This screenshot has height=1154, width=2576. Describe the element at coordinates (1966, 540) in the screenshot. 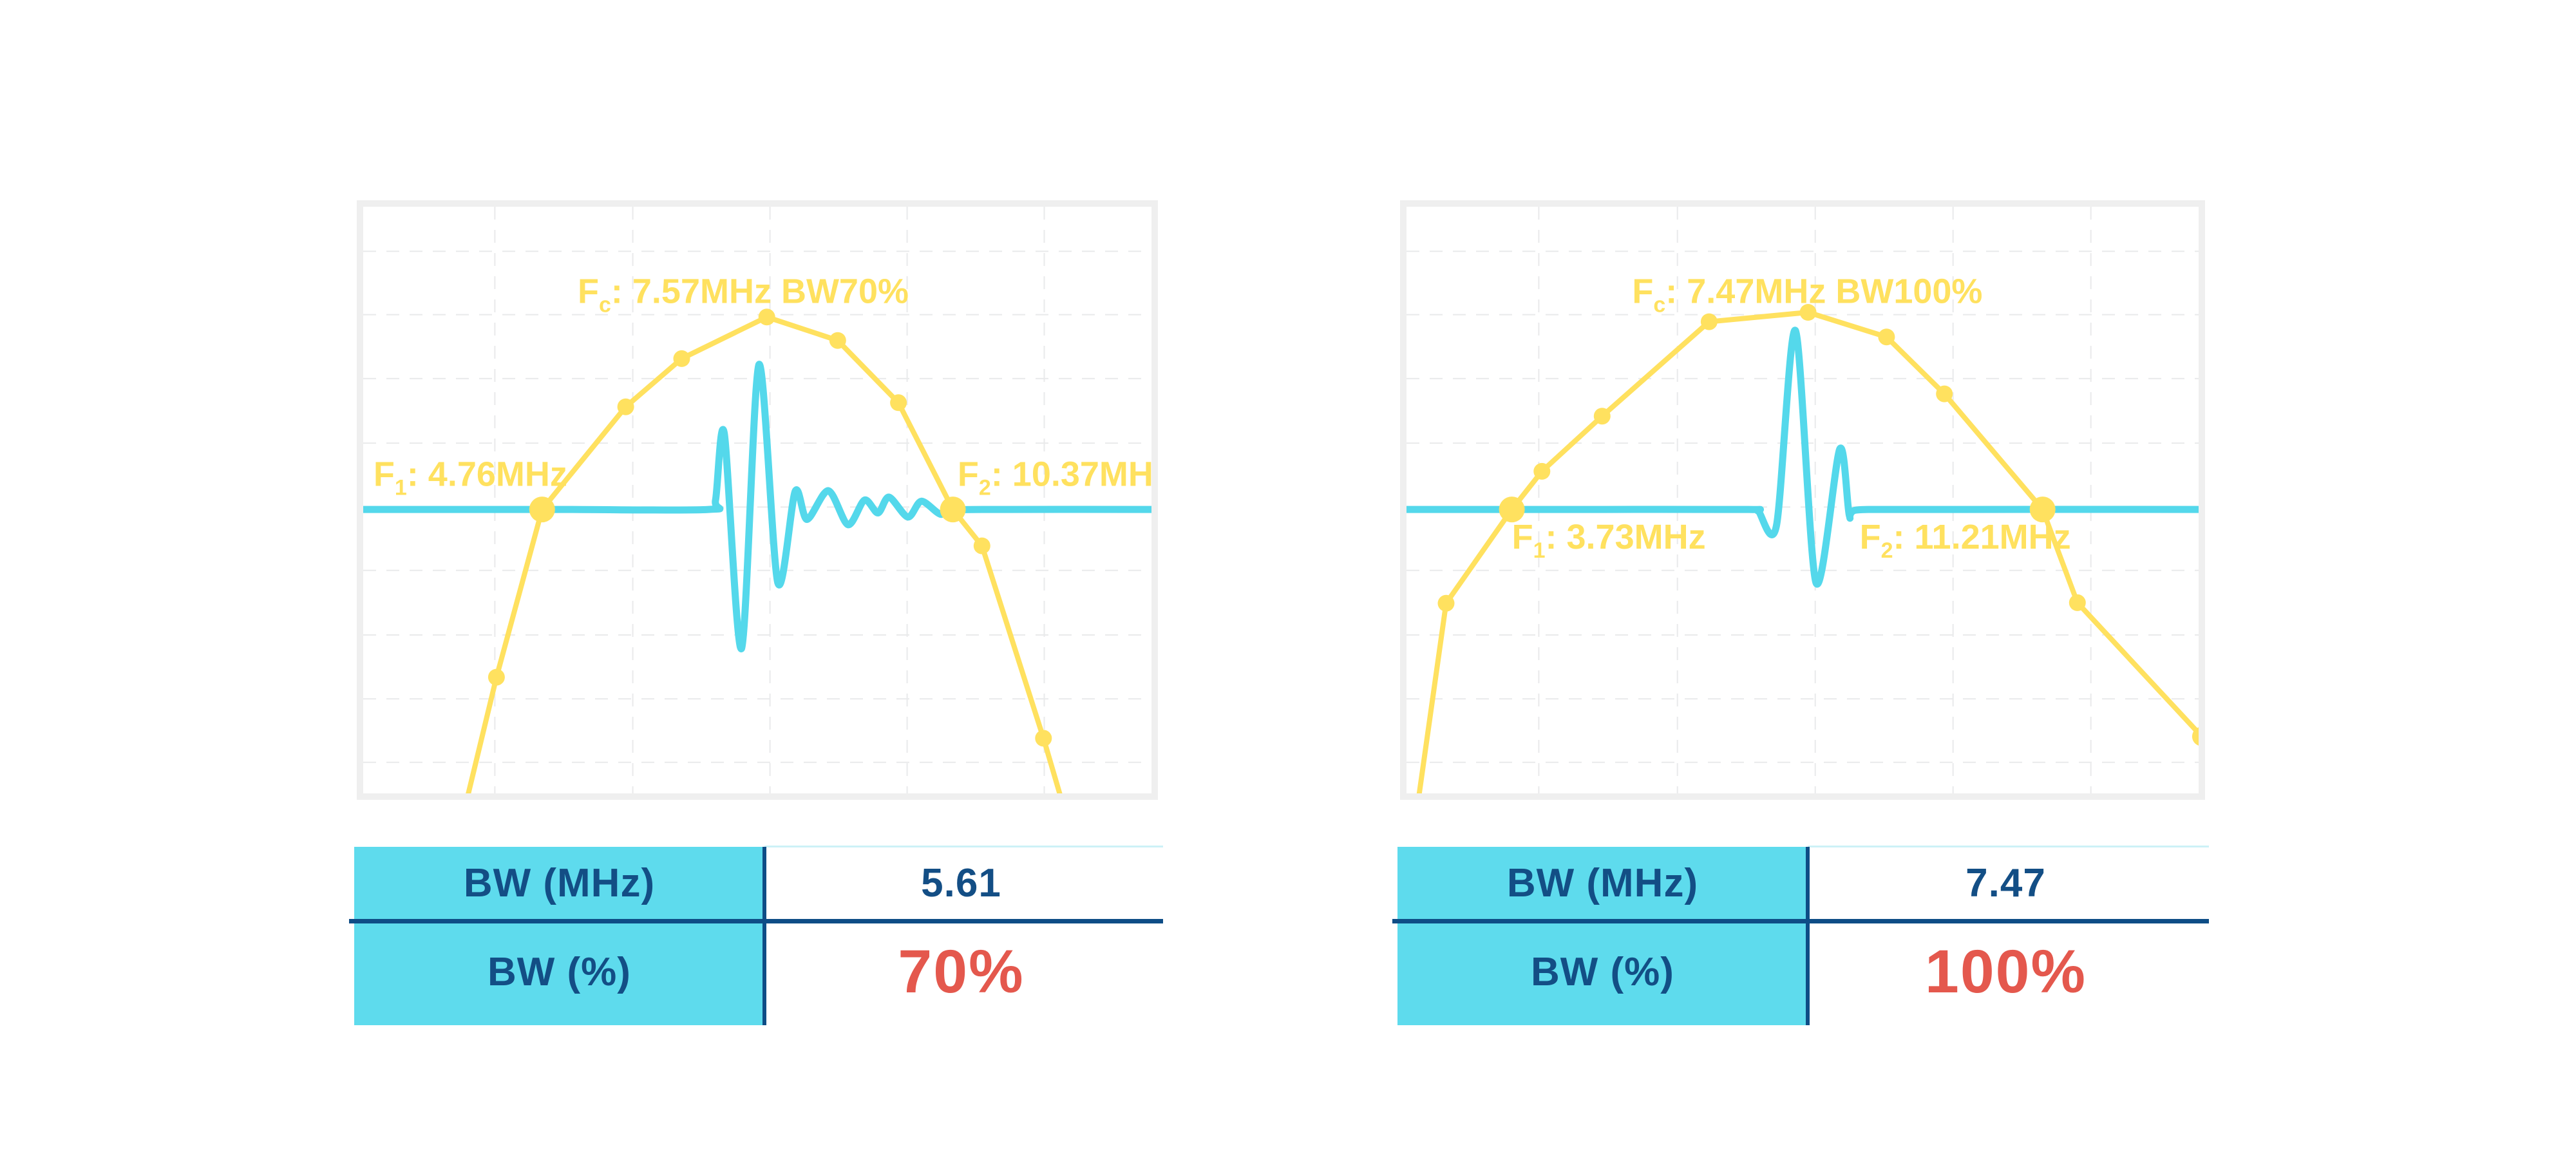

I see `f2-annotation: F2: 11.21MHz` at that location.